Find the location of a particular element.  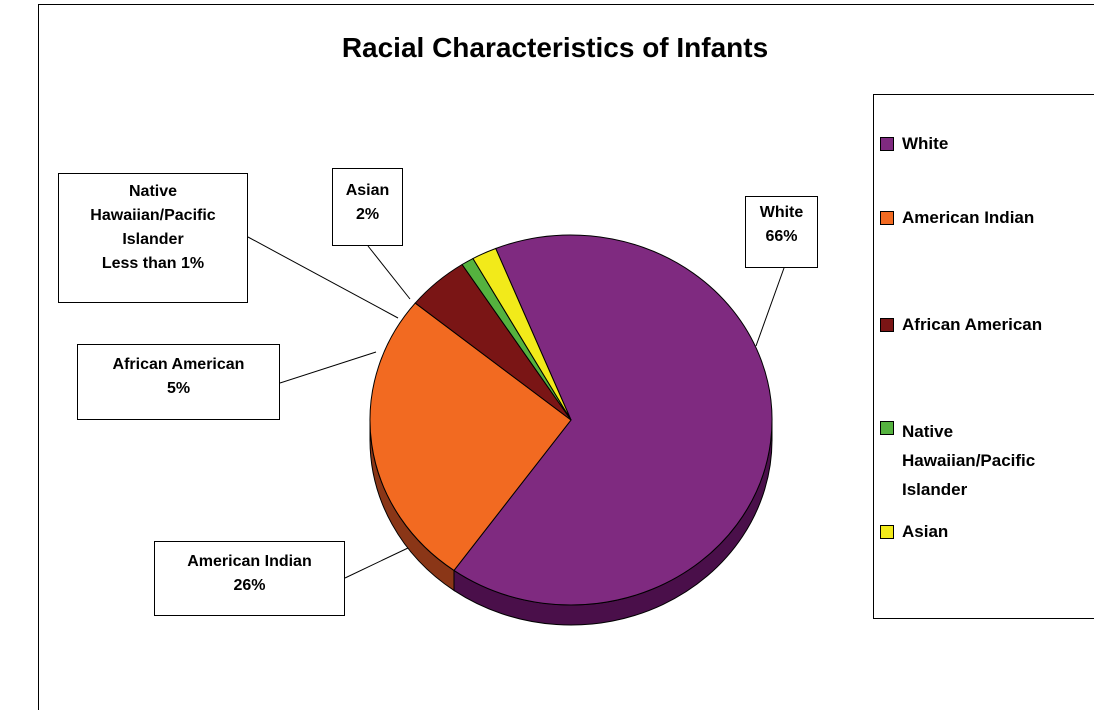

data-label-asian: Asian 2% is located at coordinates (367, 207).